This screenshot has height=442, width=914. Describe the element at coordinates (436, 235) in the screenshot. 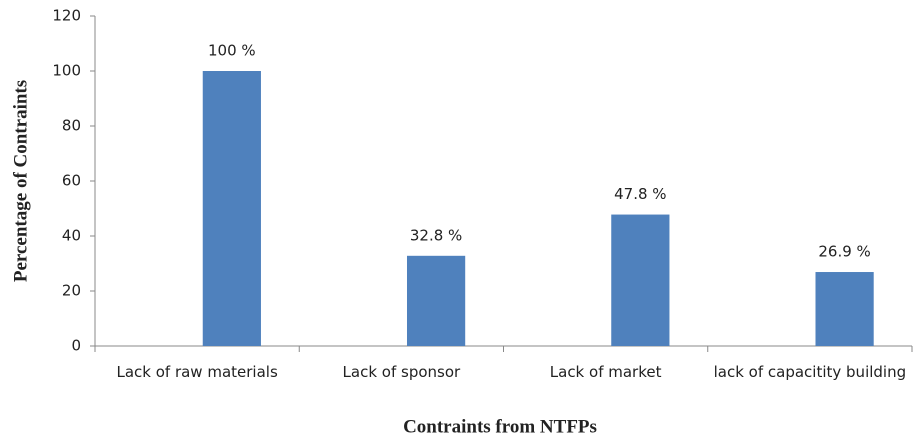

I see `data-label: 32.8 %` at that location.